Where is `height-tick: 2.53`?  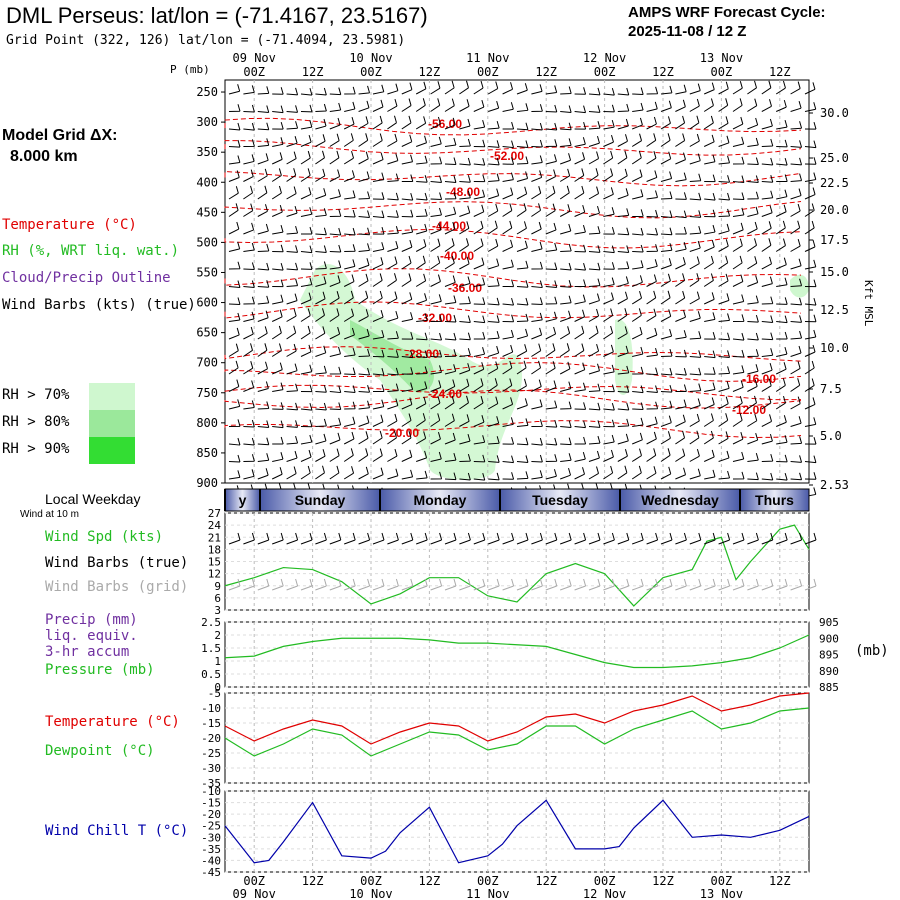
height-tick: 2.53 is located at coordinates (834, 485).